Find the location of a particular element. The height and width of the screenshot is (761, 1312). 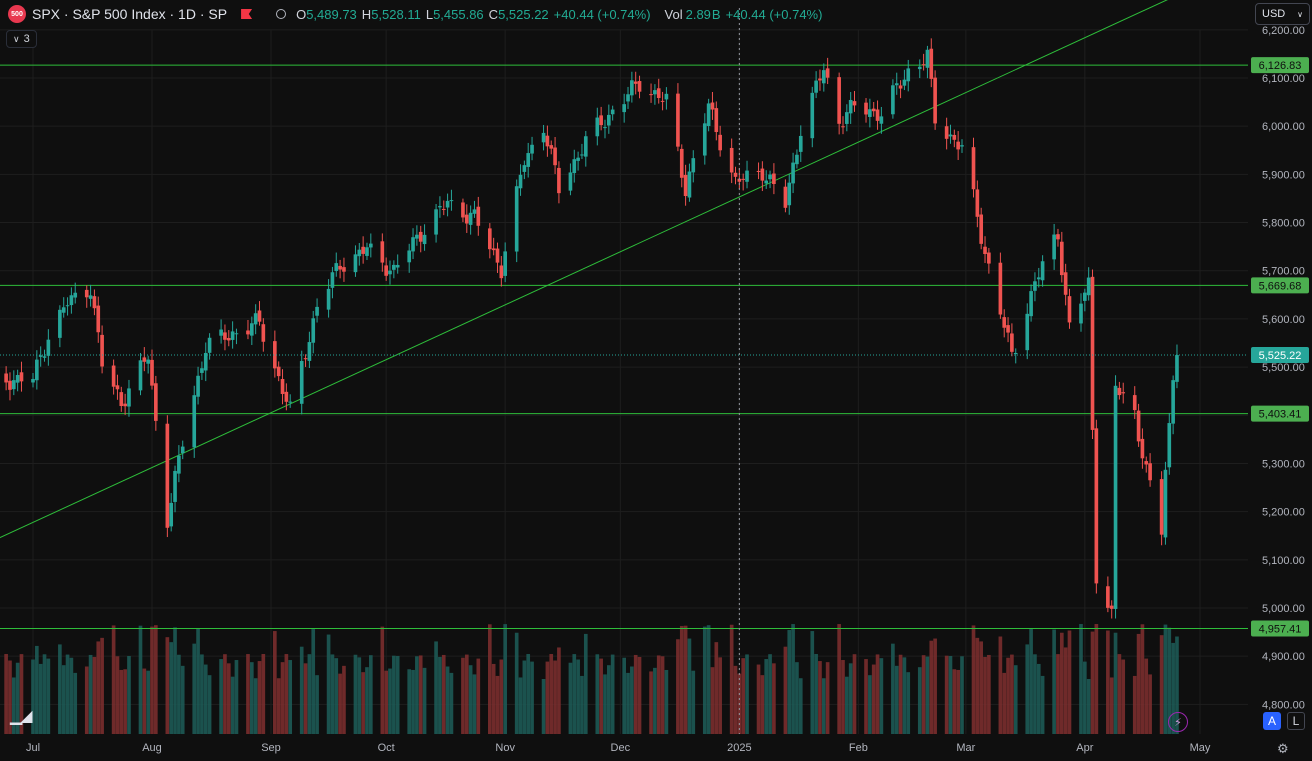

y-tick-label: 4,800.00 is located at coordinates (1283, 705).